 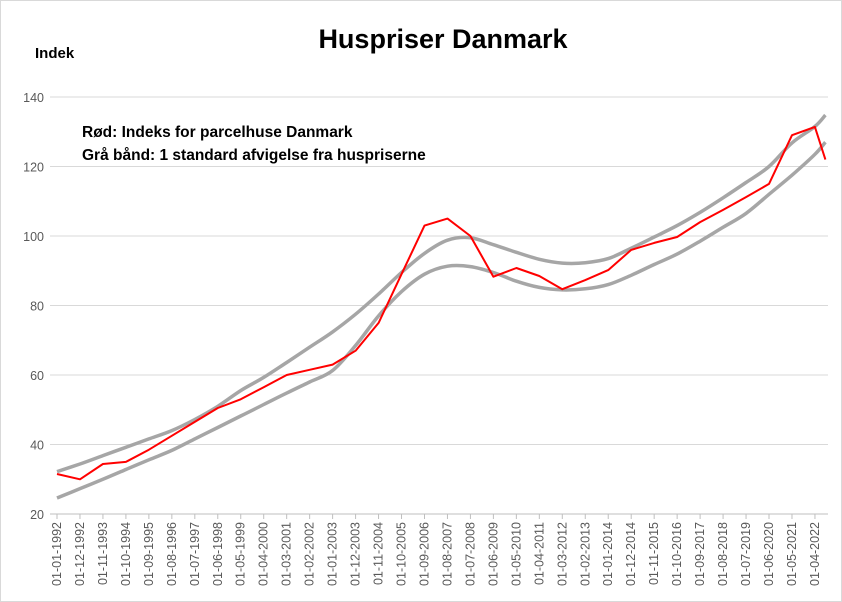 I want to click on x-tick-label: 01-01-2003, so click(x=333, y=554).